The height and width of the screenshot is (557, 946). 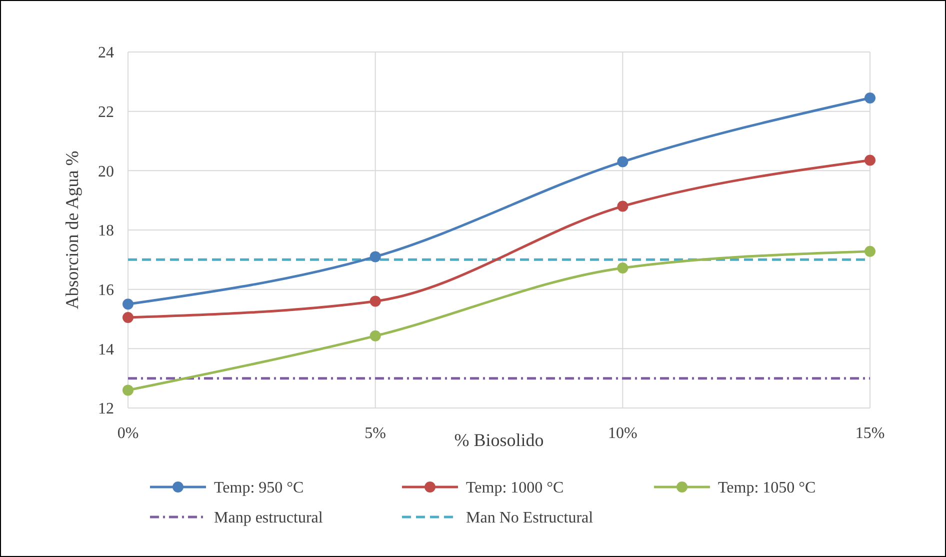 I want to click on legend-label: Manp estructural, so click(x=269, y=518).